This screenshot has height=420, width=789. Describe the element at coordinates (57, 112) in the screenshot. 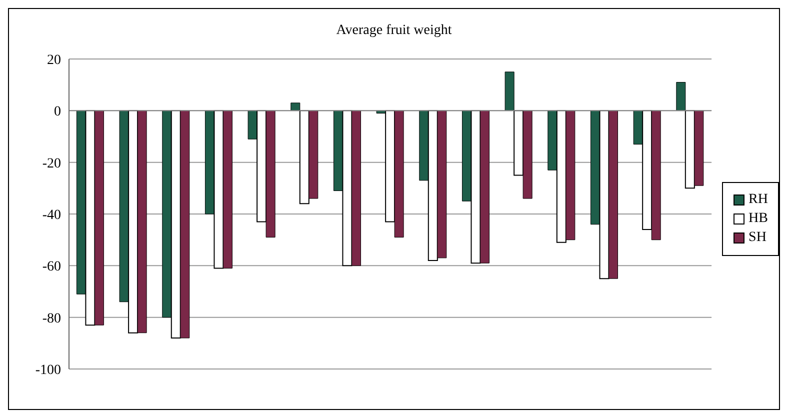

I see `y-tick-label: 0` at that location.